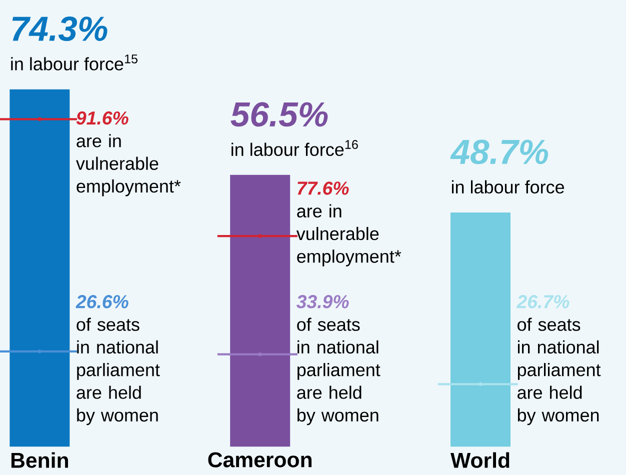 The width and height of the screenshot is (626, 475). Describe the element at coordinates (279, 114) in the screenshot. I see `data-label: 56.5%` at that location.